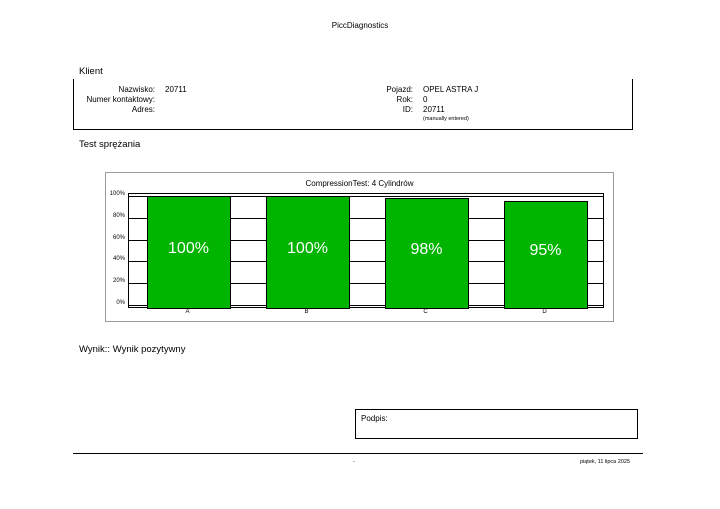 This screenshot has width=720, height=509. I want to click on bar-c: 98%, so click(426, 253).